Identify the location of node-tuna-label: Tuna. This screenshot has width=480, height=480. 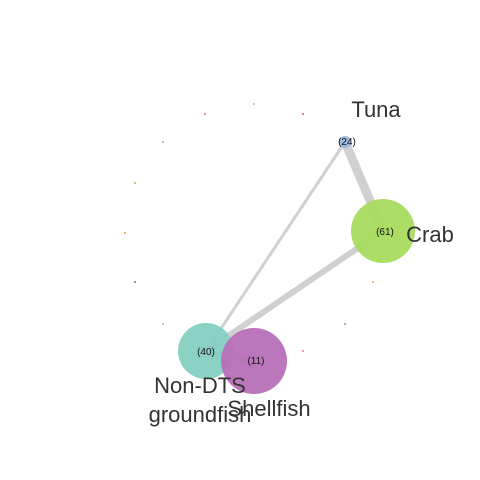
(376, 109).